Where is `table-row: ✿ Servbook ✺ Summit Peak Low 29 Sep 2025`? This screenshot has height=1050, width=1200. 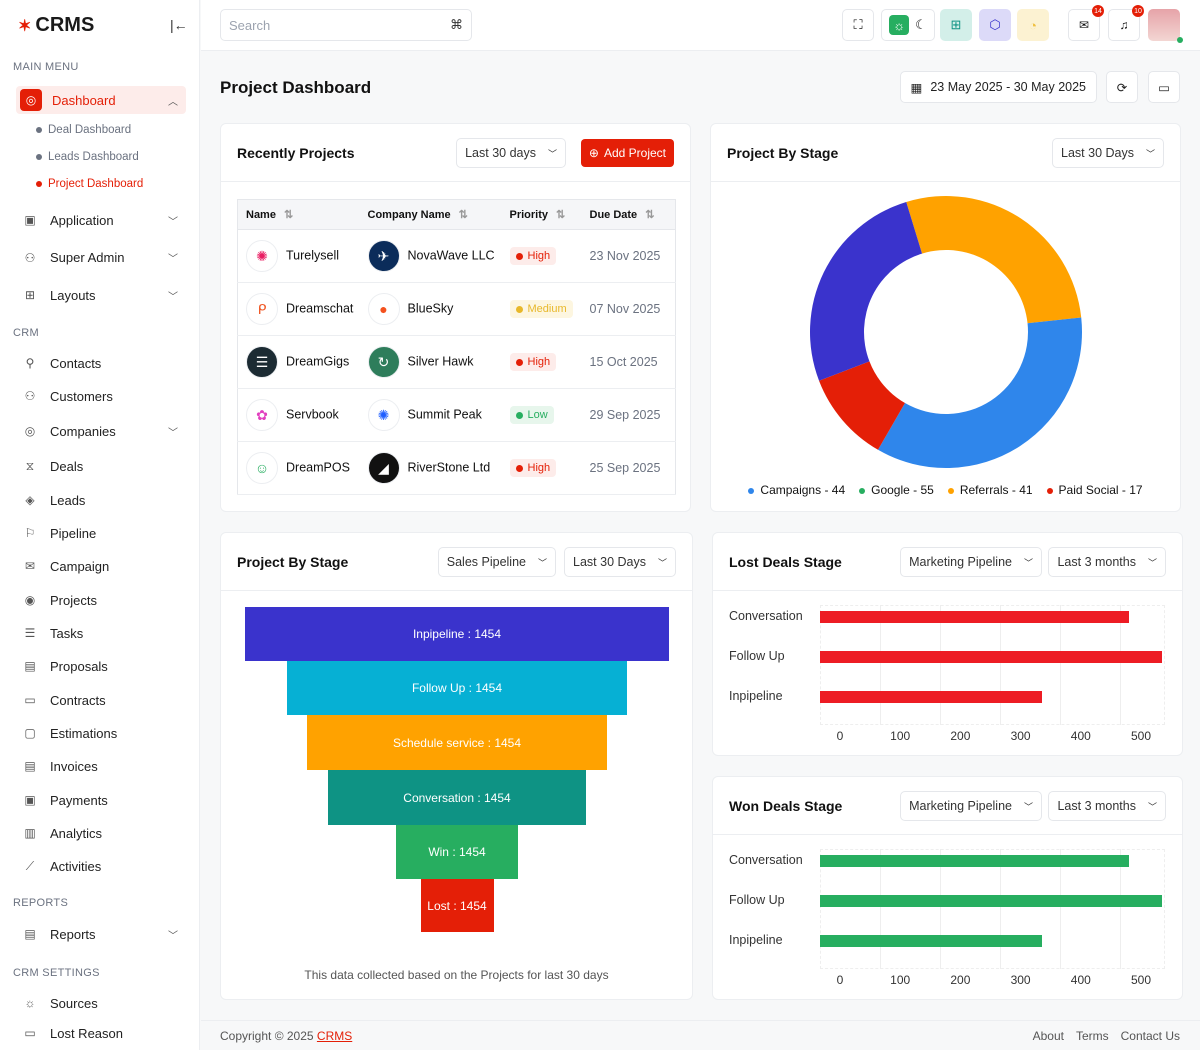
table-row: ✿ Servbook ✺ Summit Peak Low 29 Sep 2025 is located at coordinates (456, 415).